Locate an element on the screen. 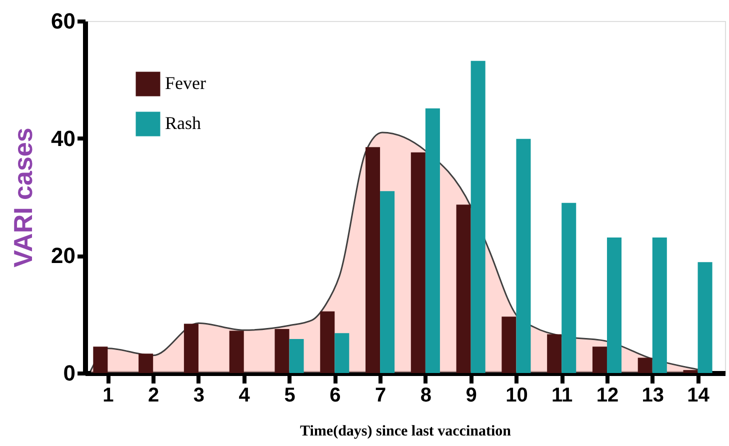 The width and height of the screenshot is (729, 446). x-tick-label: 7 is located at coordinates (380, 395).